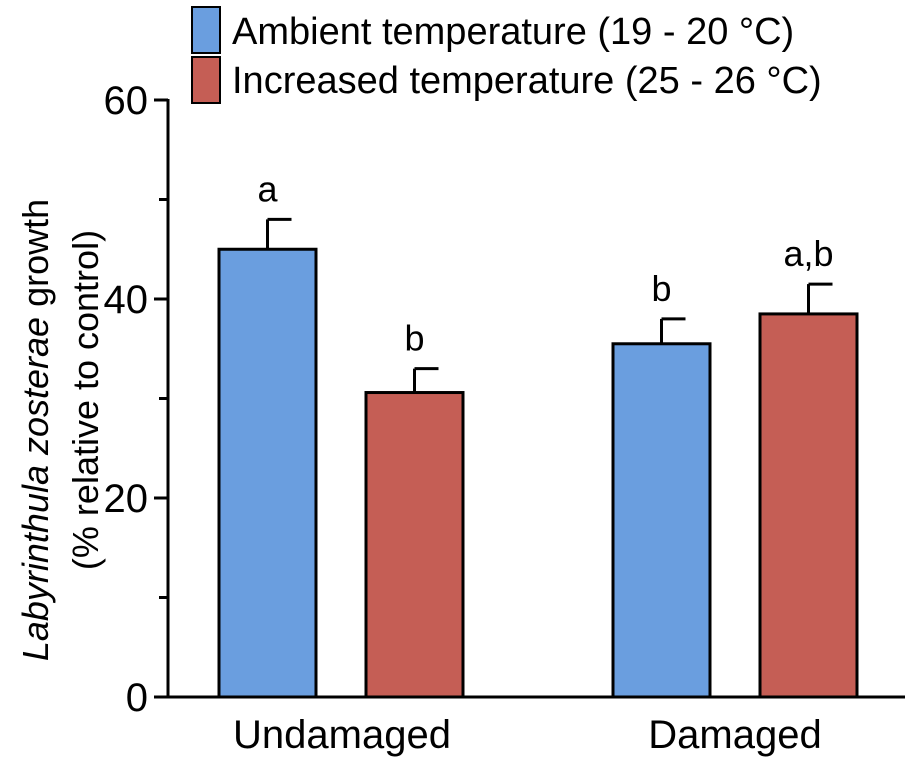  I want to click on x-category-label: Undamaged, so click(342, 735).